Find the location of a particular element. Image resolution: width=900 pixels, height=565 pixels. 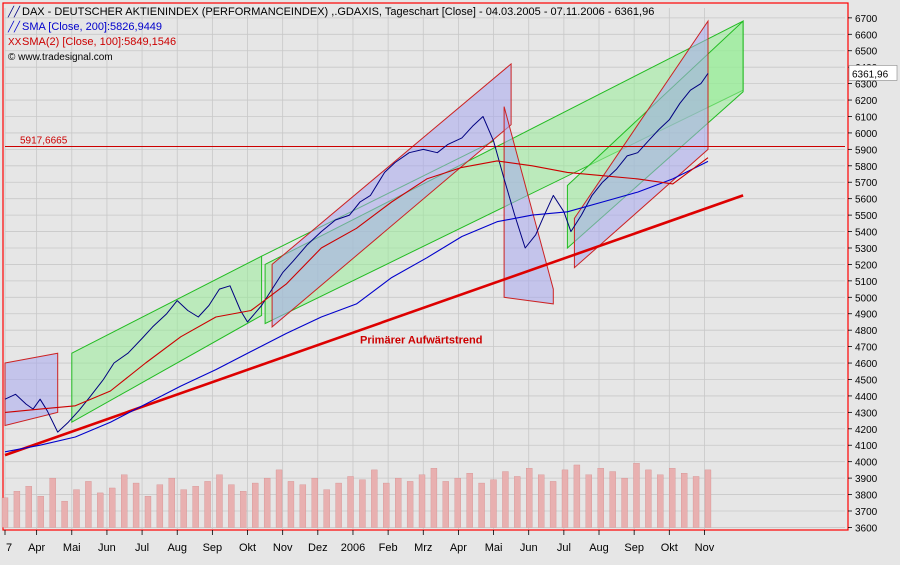

x-tick-label: Feb is located at coordinates (388, 548).